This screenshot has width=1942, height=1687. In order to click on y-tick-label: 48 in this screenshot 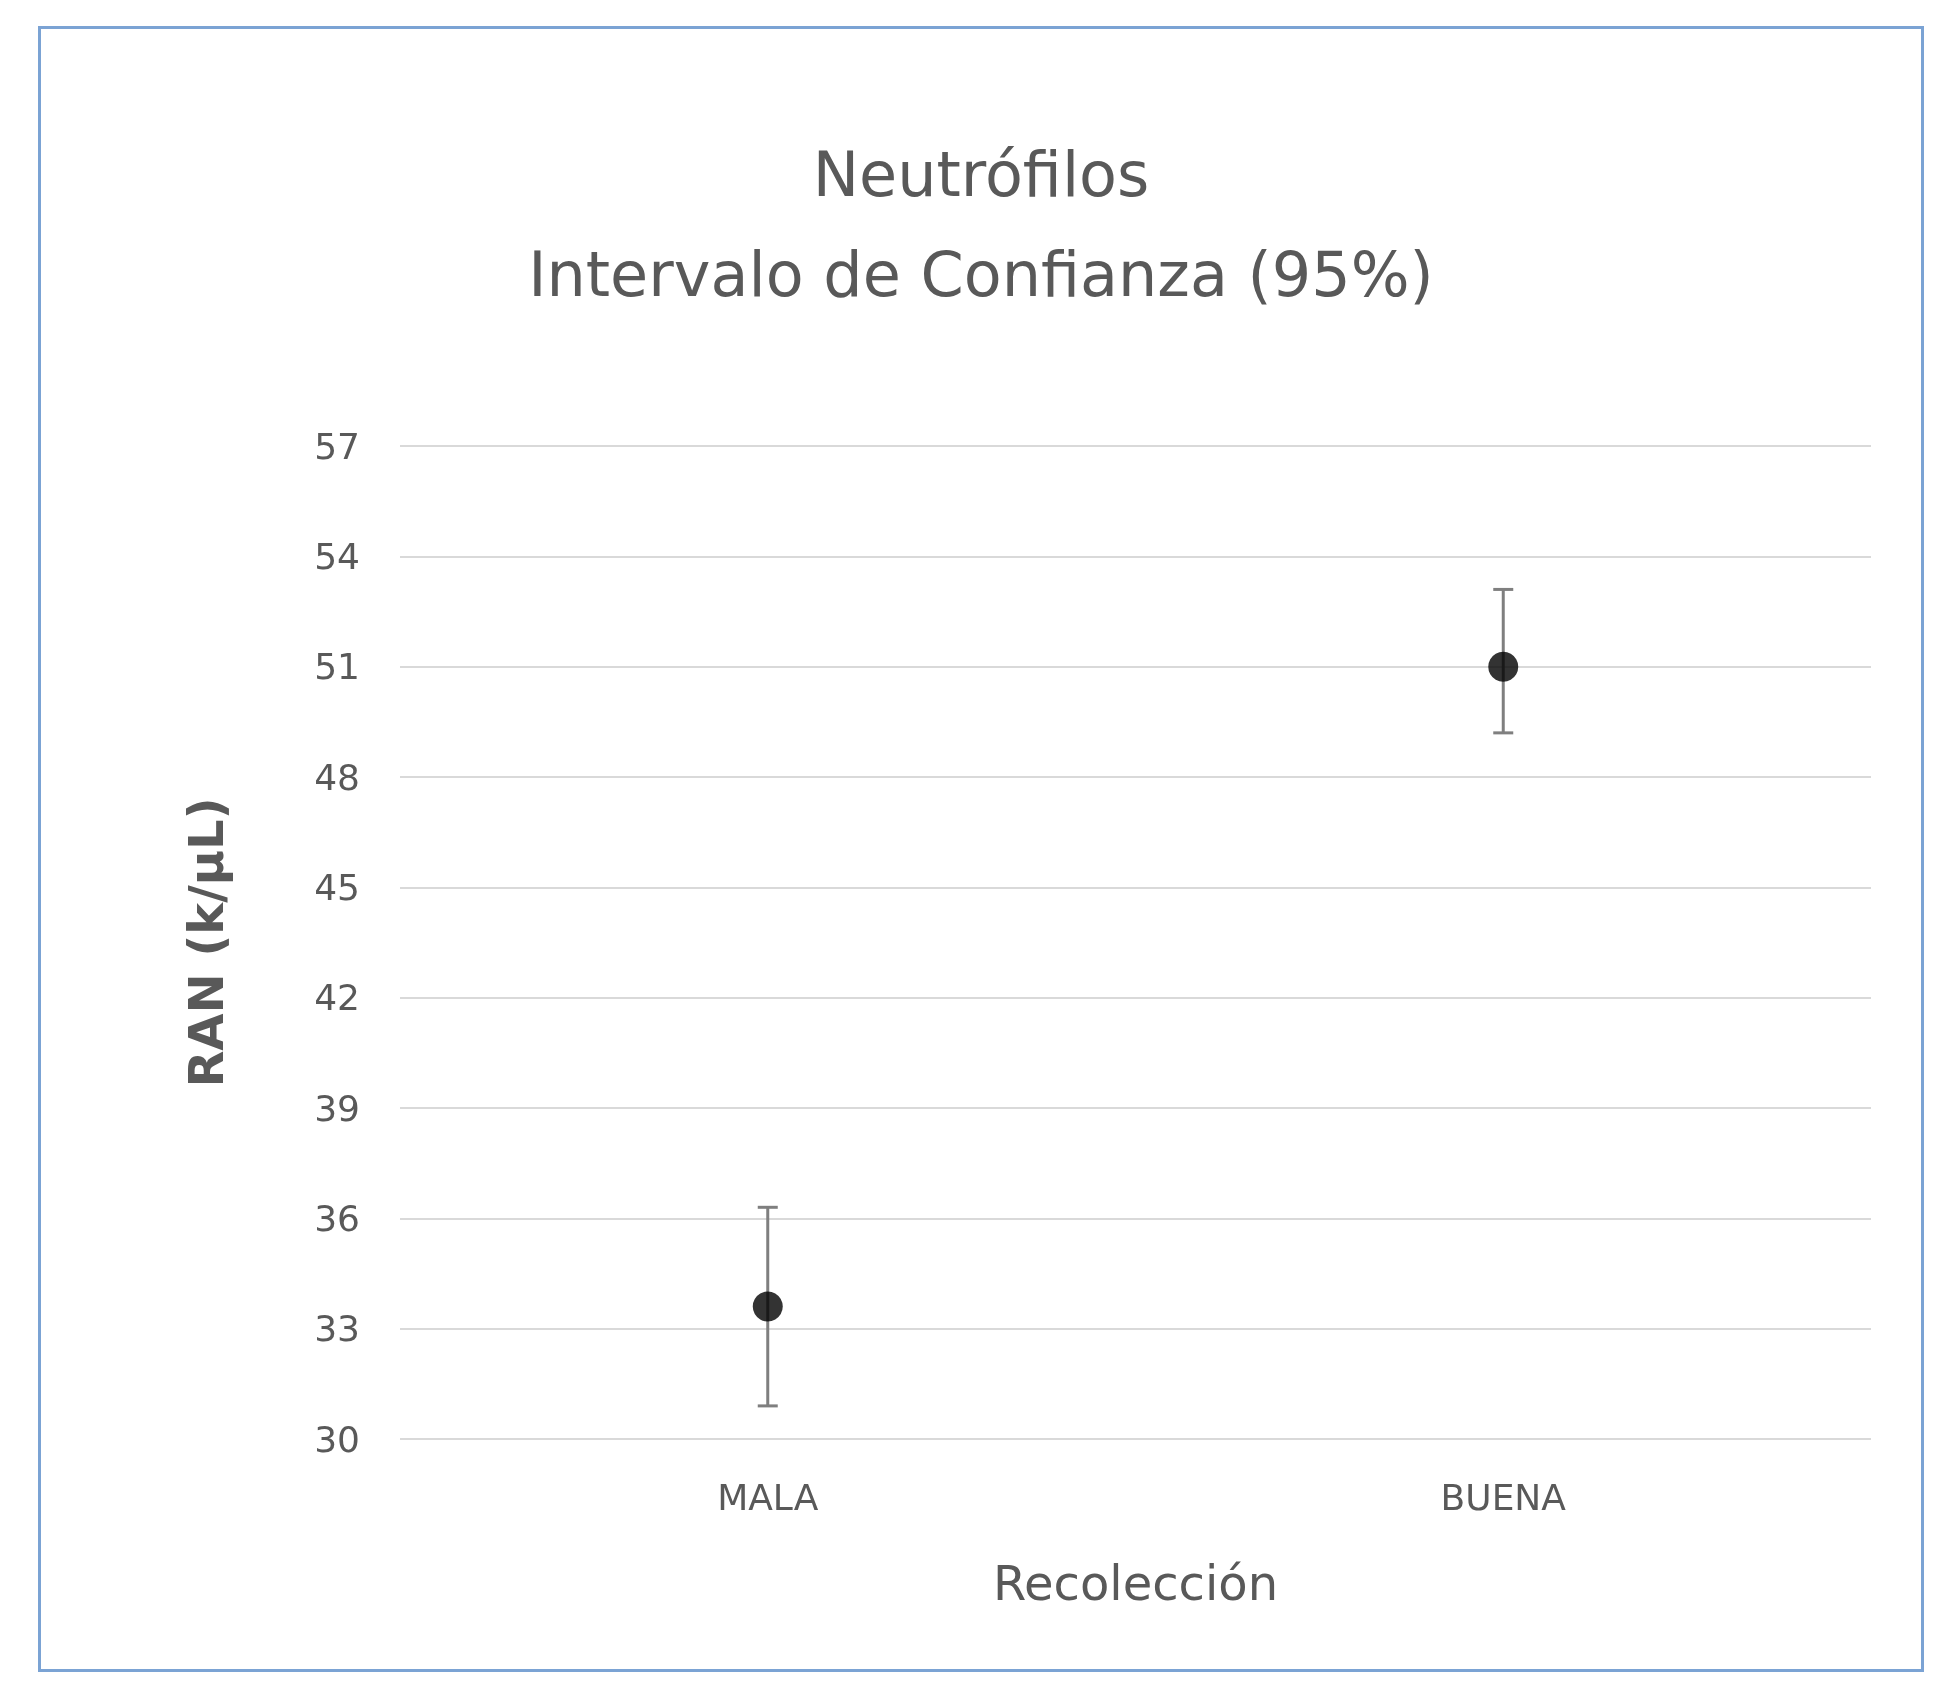, I will do `click(337, 777)`.